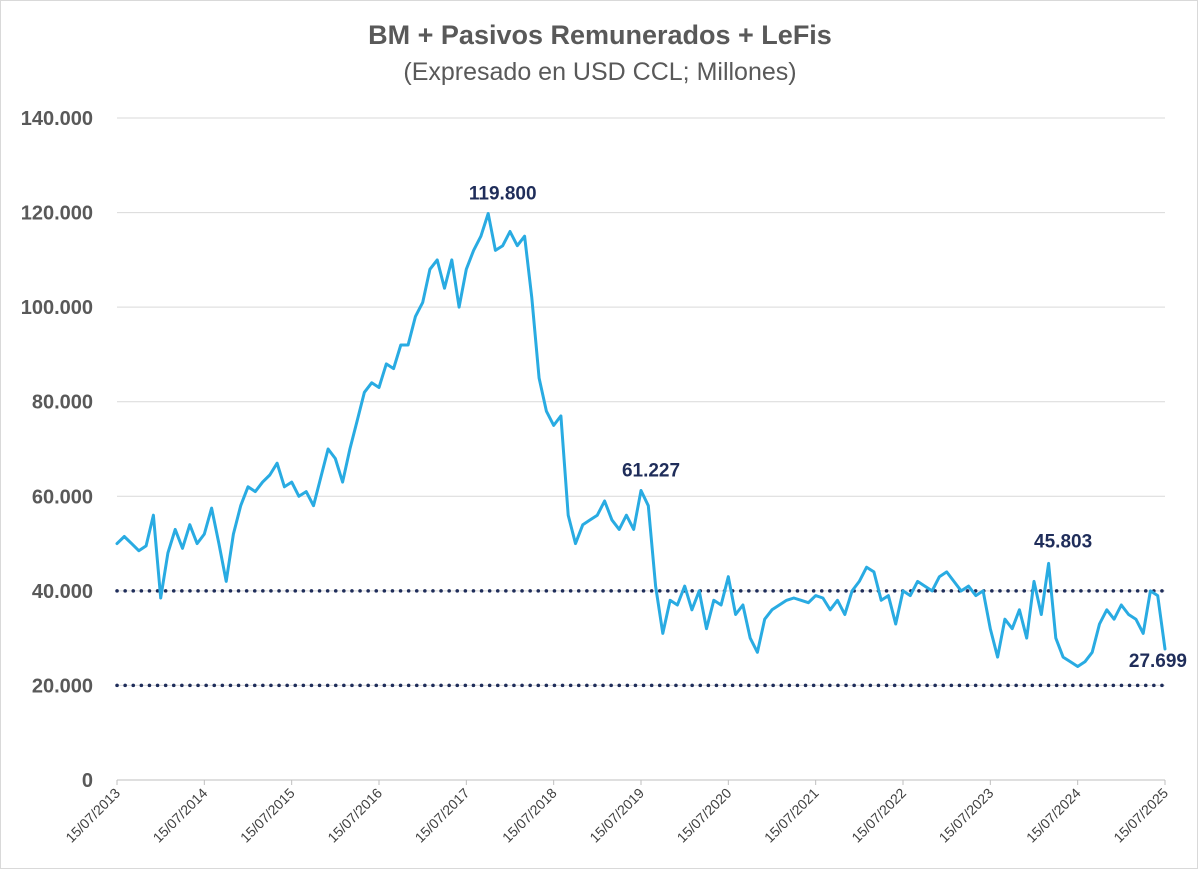  I want to click on y-tick-label: 120.000, so click(57, 214).